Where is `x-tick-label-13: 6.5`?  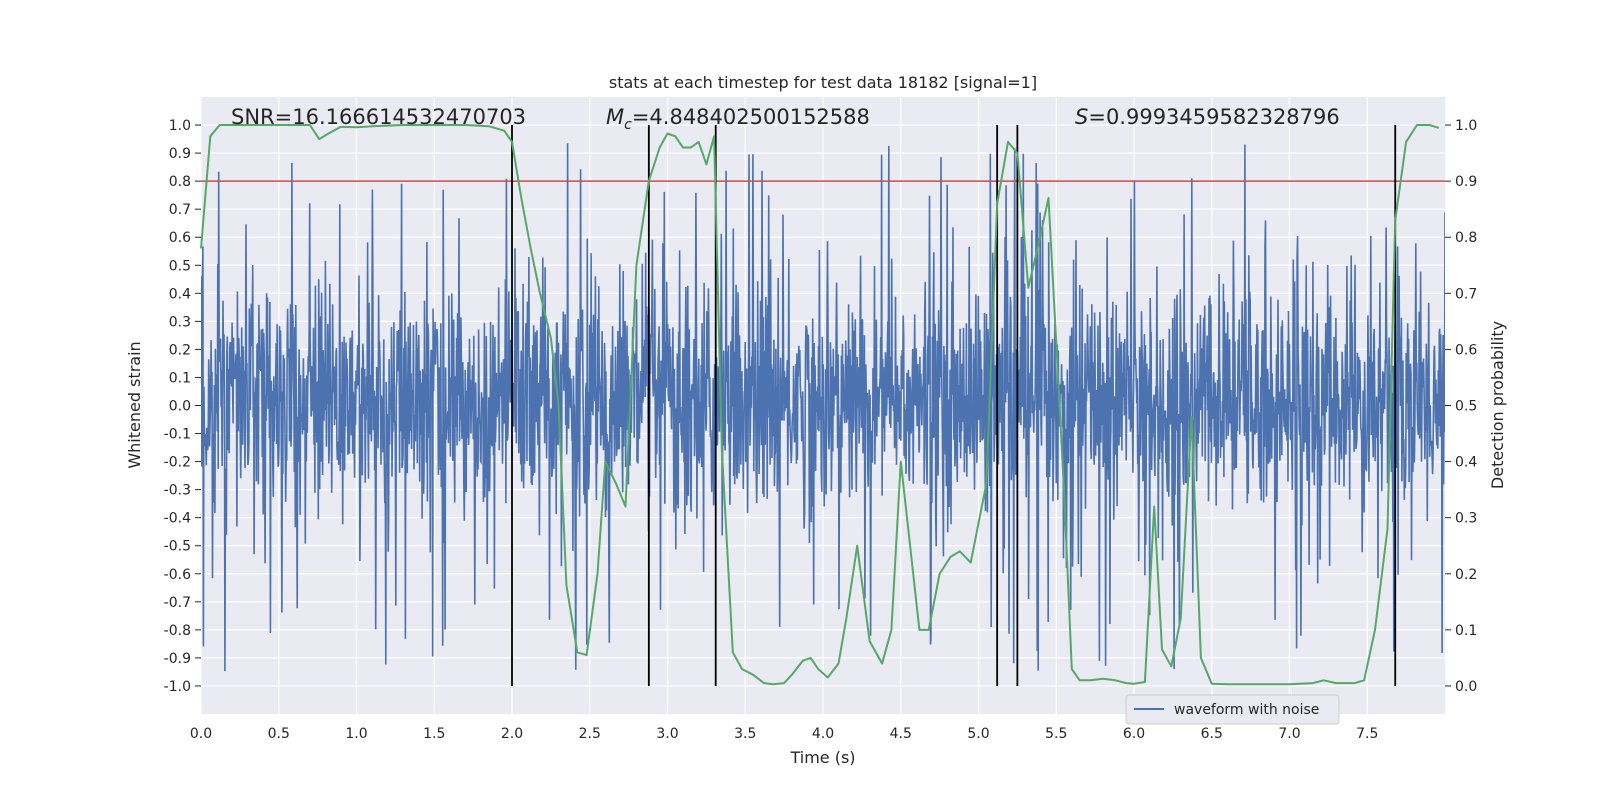
x-tick-label-13: 6.5 is located at coordinates (1212, 734).